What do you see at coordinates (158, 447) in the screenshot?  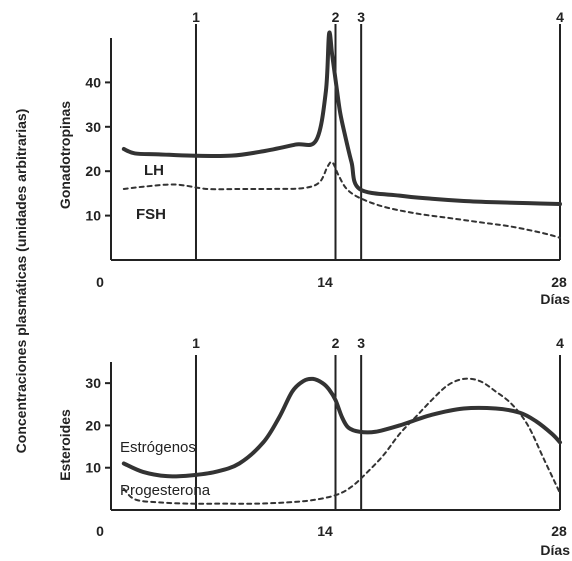 I see `series-label-estrogenos: Estrógenos` at bounding box center [158, 447].